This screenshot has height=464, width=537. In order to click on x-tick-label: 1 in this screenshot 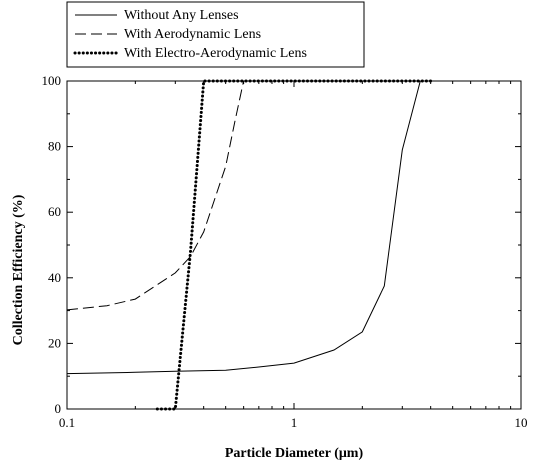, I will do `click(294, 422)`.